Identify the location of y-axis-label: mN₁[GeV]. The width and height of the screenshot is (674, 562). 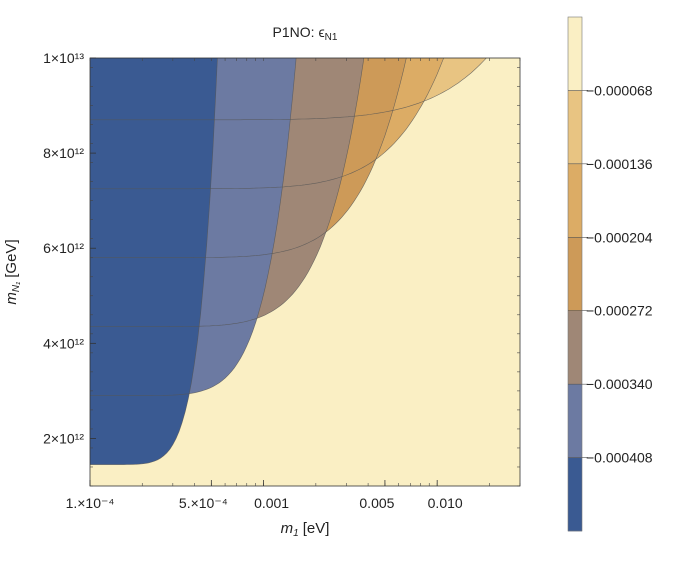
(12, 271).